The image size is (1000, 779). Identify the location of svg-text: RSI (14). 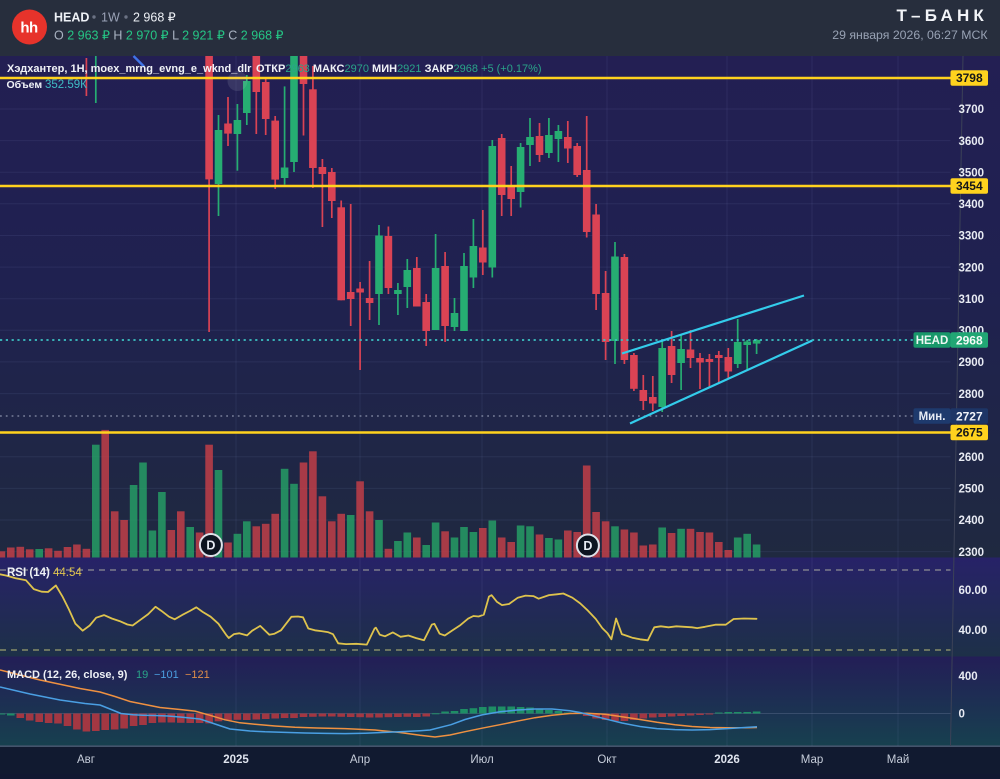
(28, 573).